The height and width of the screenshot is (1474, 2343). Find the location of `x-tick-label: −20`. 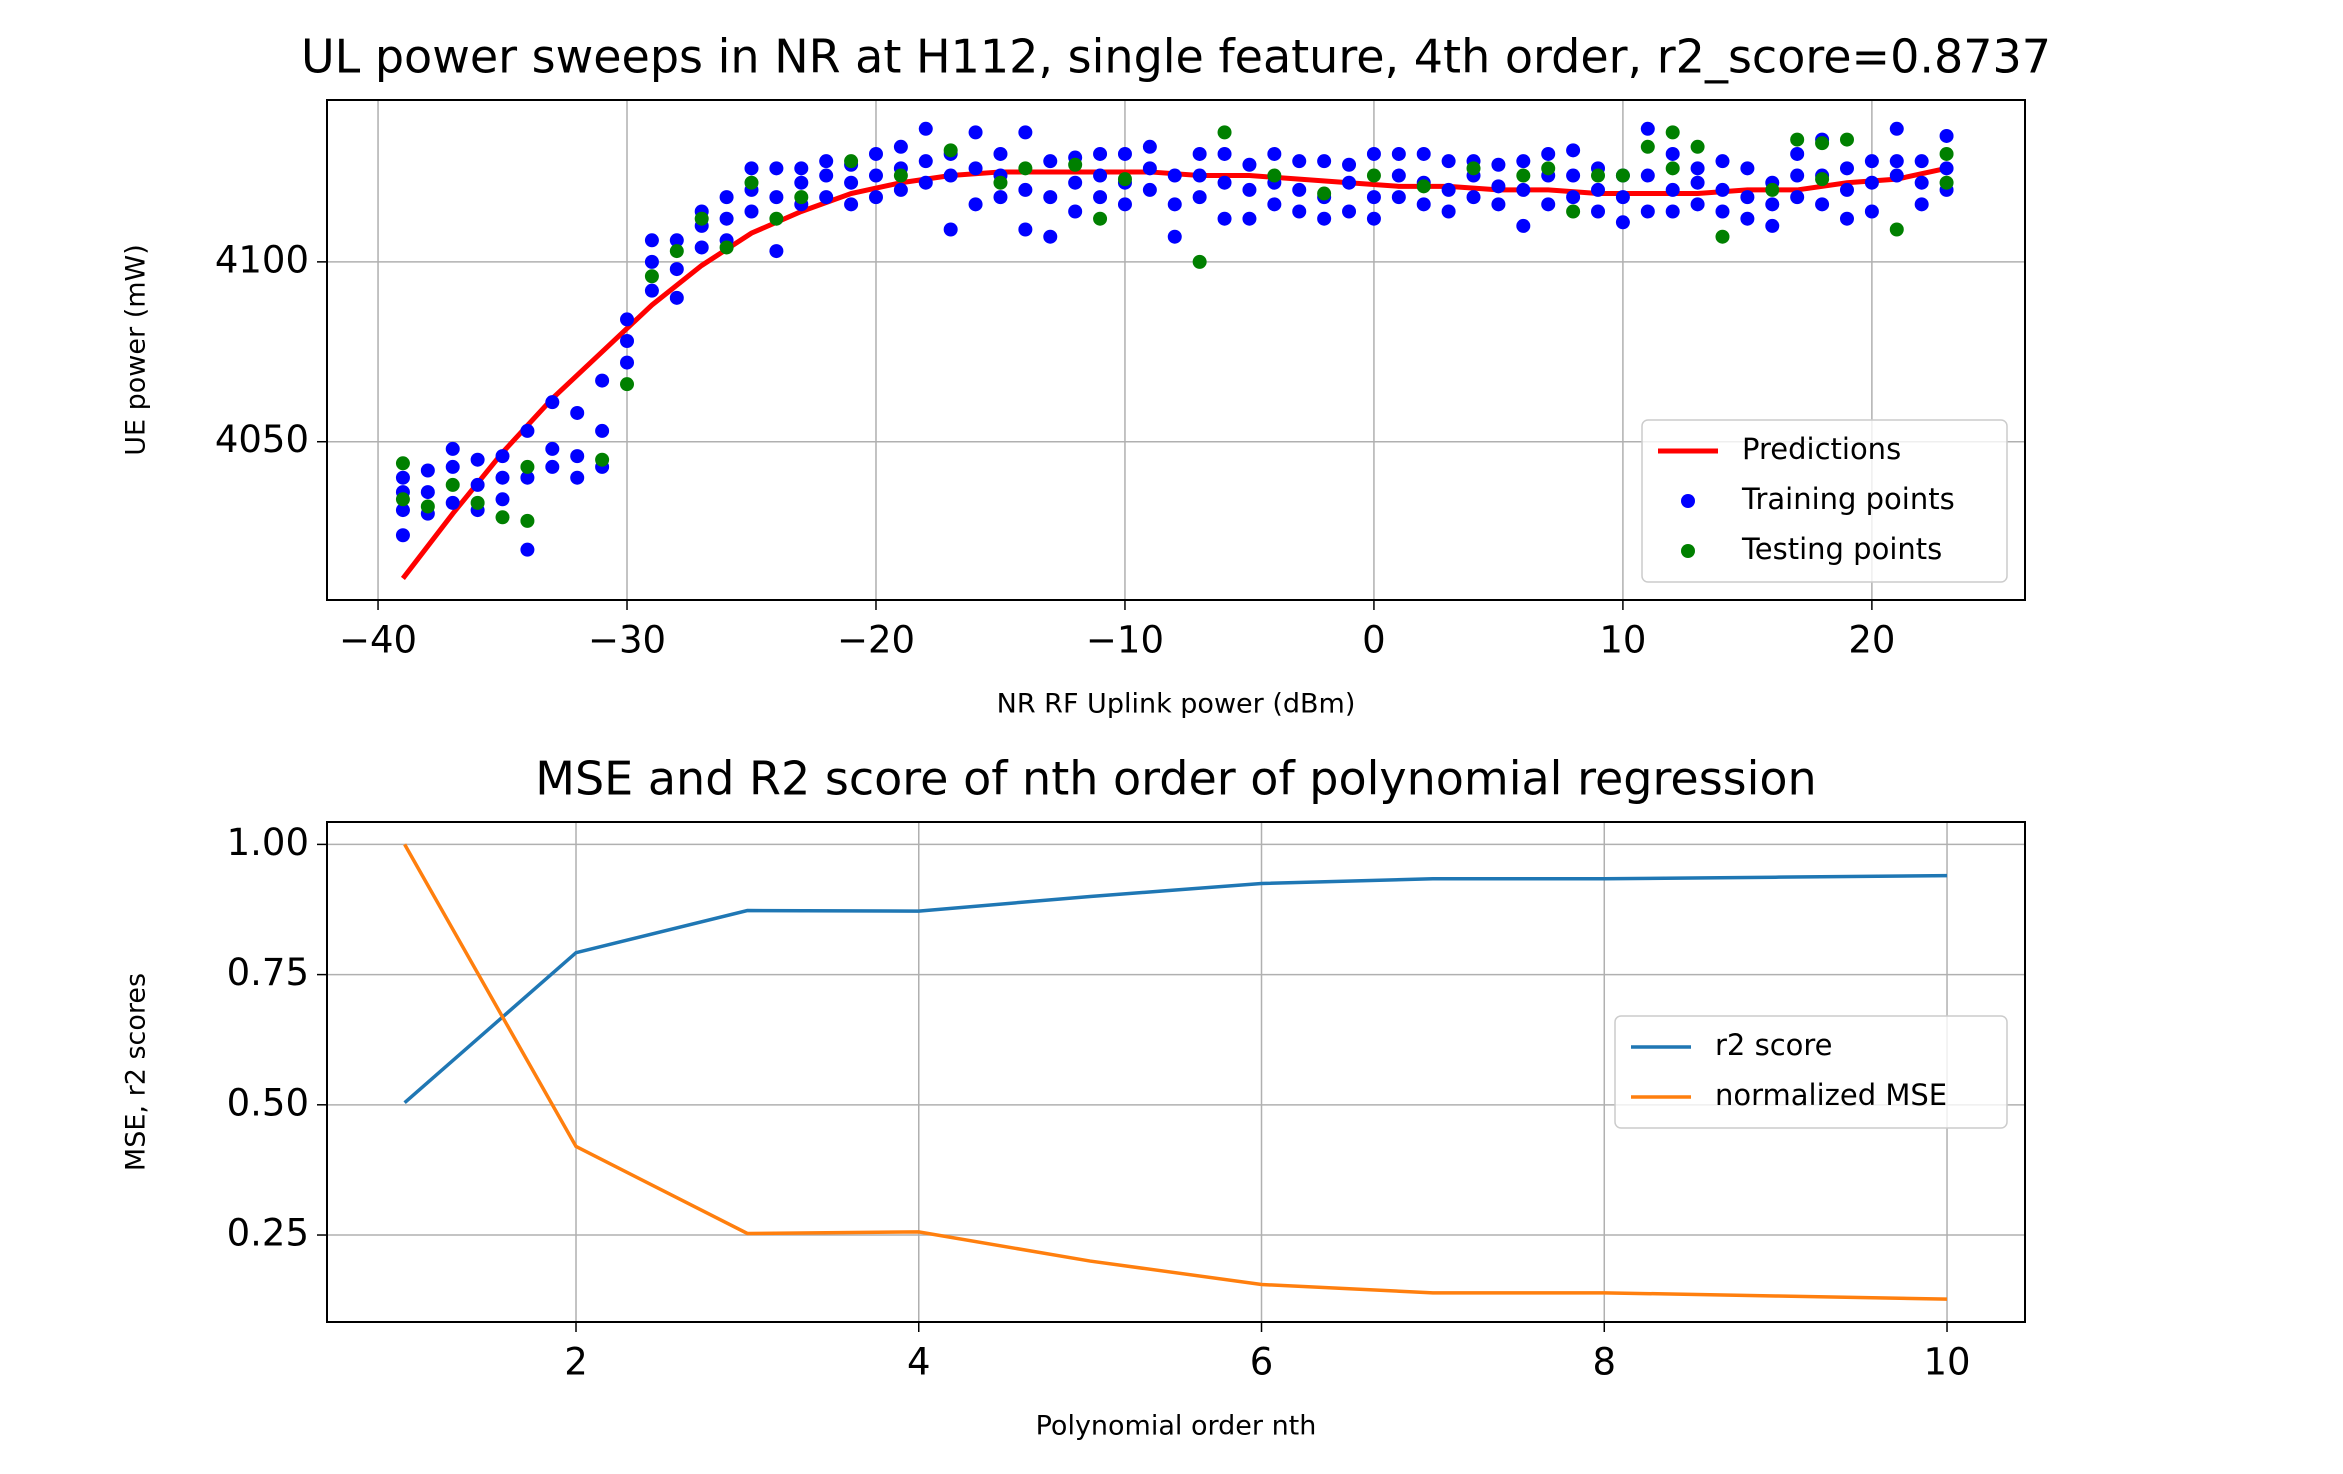

x-tick-label: −20 is located at coordinates (876, 640).